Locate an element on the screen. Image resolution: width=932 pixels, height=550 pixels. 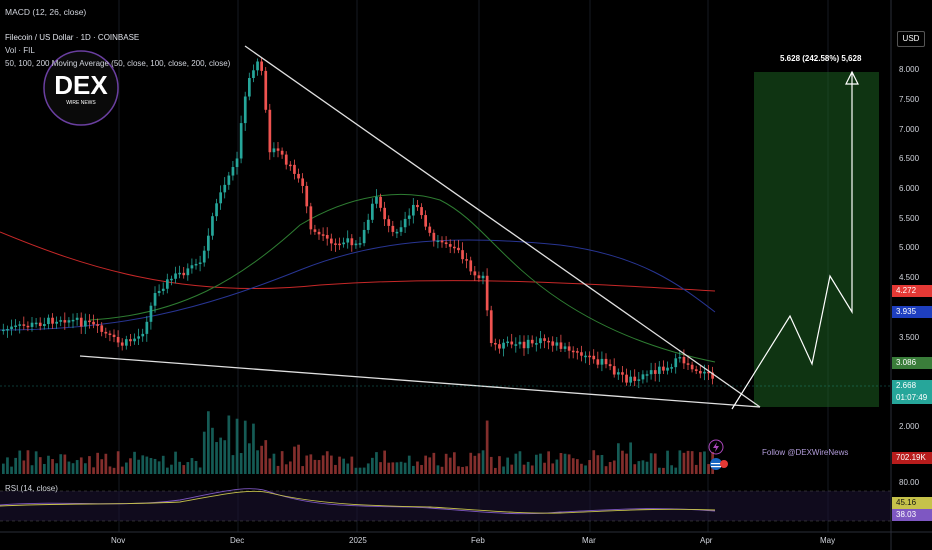
time-tick-label: Nov is located at coordinates (118, 540).